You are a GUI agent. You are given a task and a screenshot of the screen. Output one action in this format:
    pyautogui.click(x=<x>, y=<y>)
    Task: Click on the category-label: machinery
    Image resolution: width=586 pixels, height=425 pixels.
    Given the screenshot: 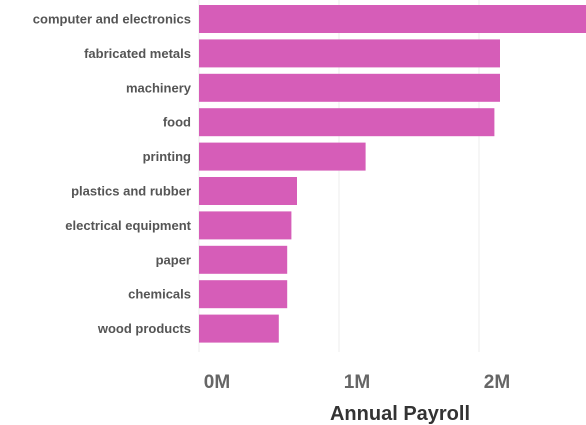 What is the action you would take?
    pyautogui.click(x=159, y=87)
    